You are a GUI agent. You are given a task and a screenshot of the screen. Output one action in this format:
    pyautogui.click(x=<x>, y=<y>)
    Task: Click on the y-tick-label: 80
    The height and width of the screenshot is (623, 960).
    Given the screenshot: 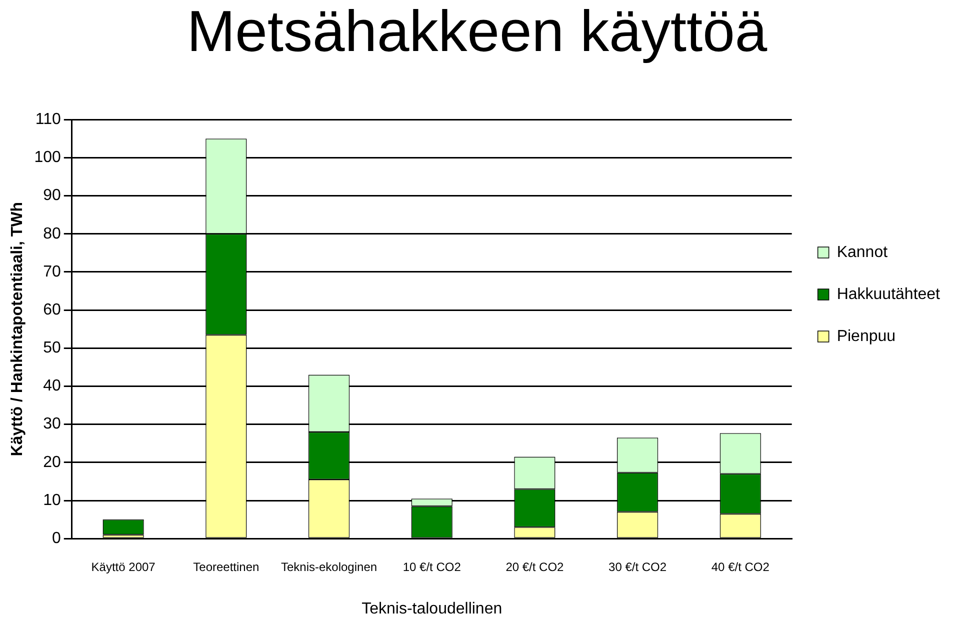 What is the action you would take?
    pyautogui.click(x=52, y=233)
    